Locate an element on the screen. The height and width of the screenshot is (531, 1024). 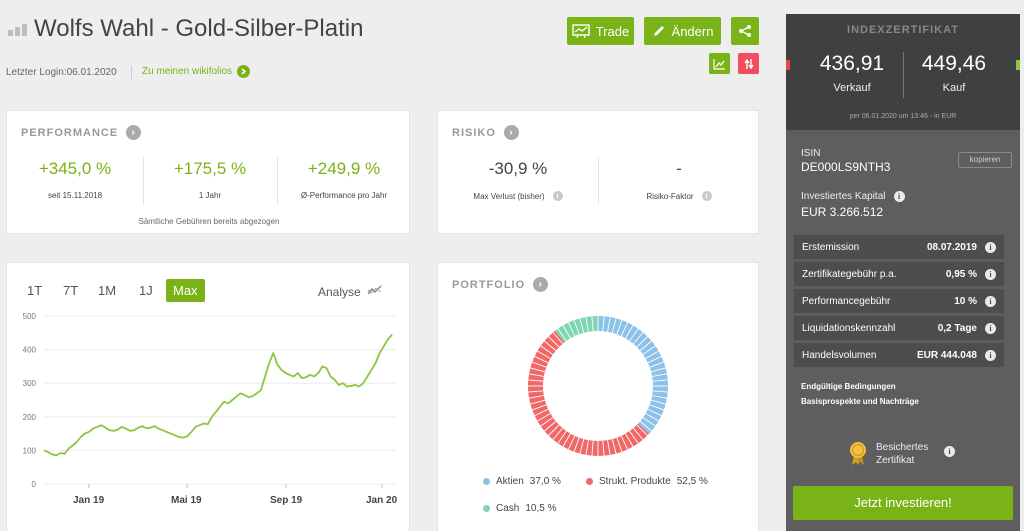
analyse-icon is located at coordinates (375, 292).